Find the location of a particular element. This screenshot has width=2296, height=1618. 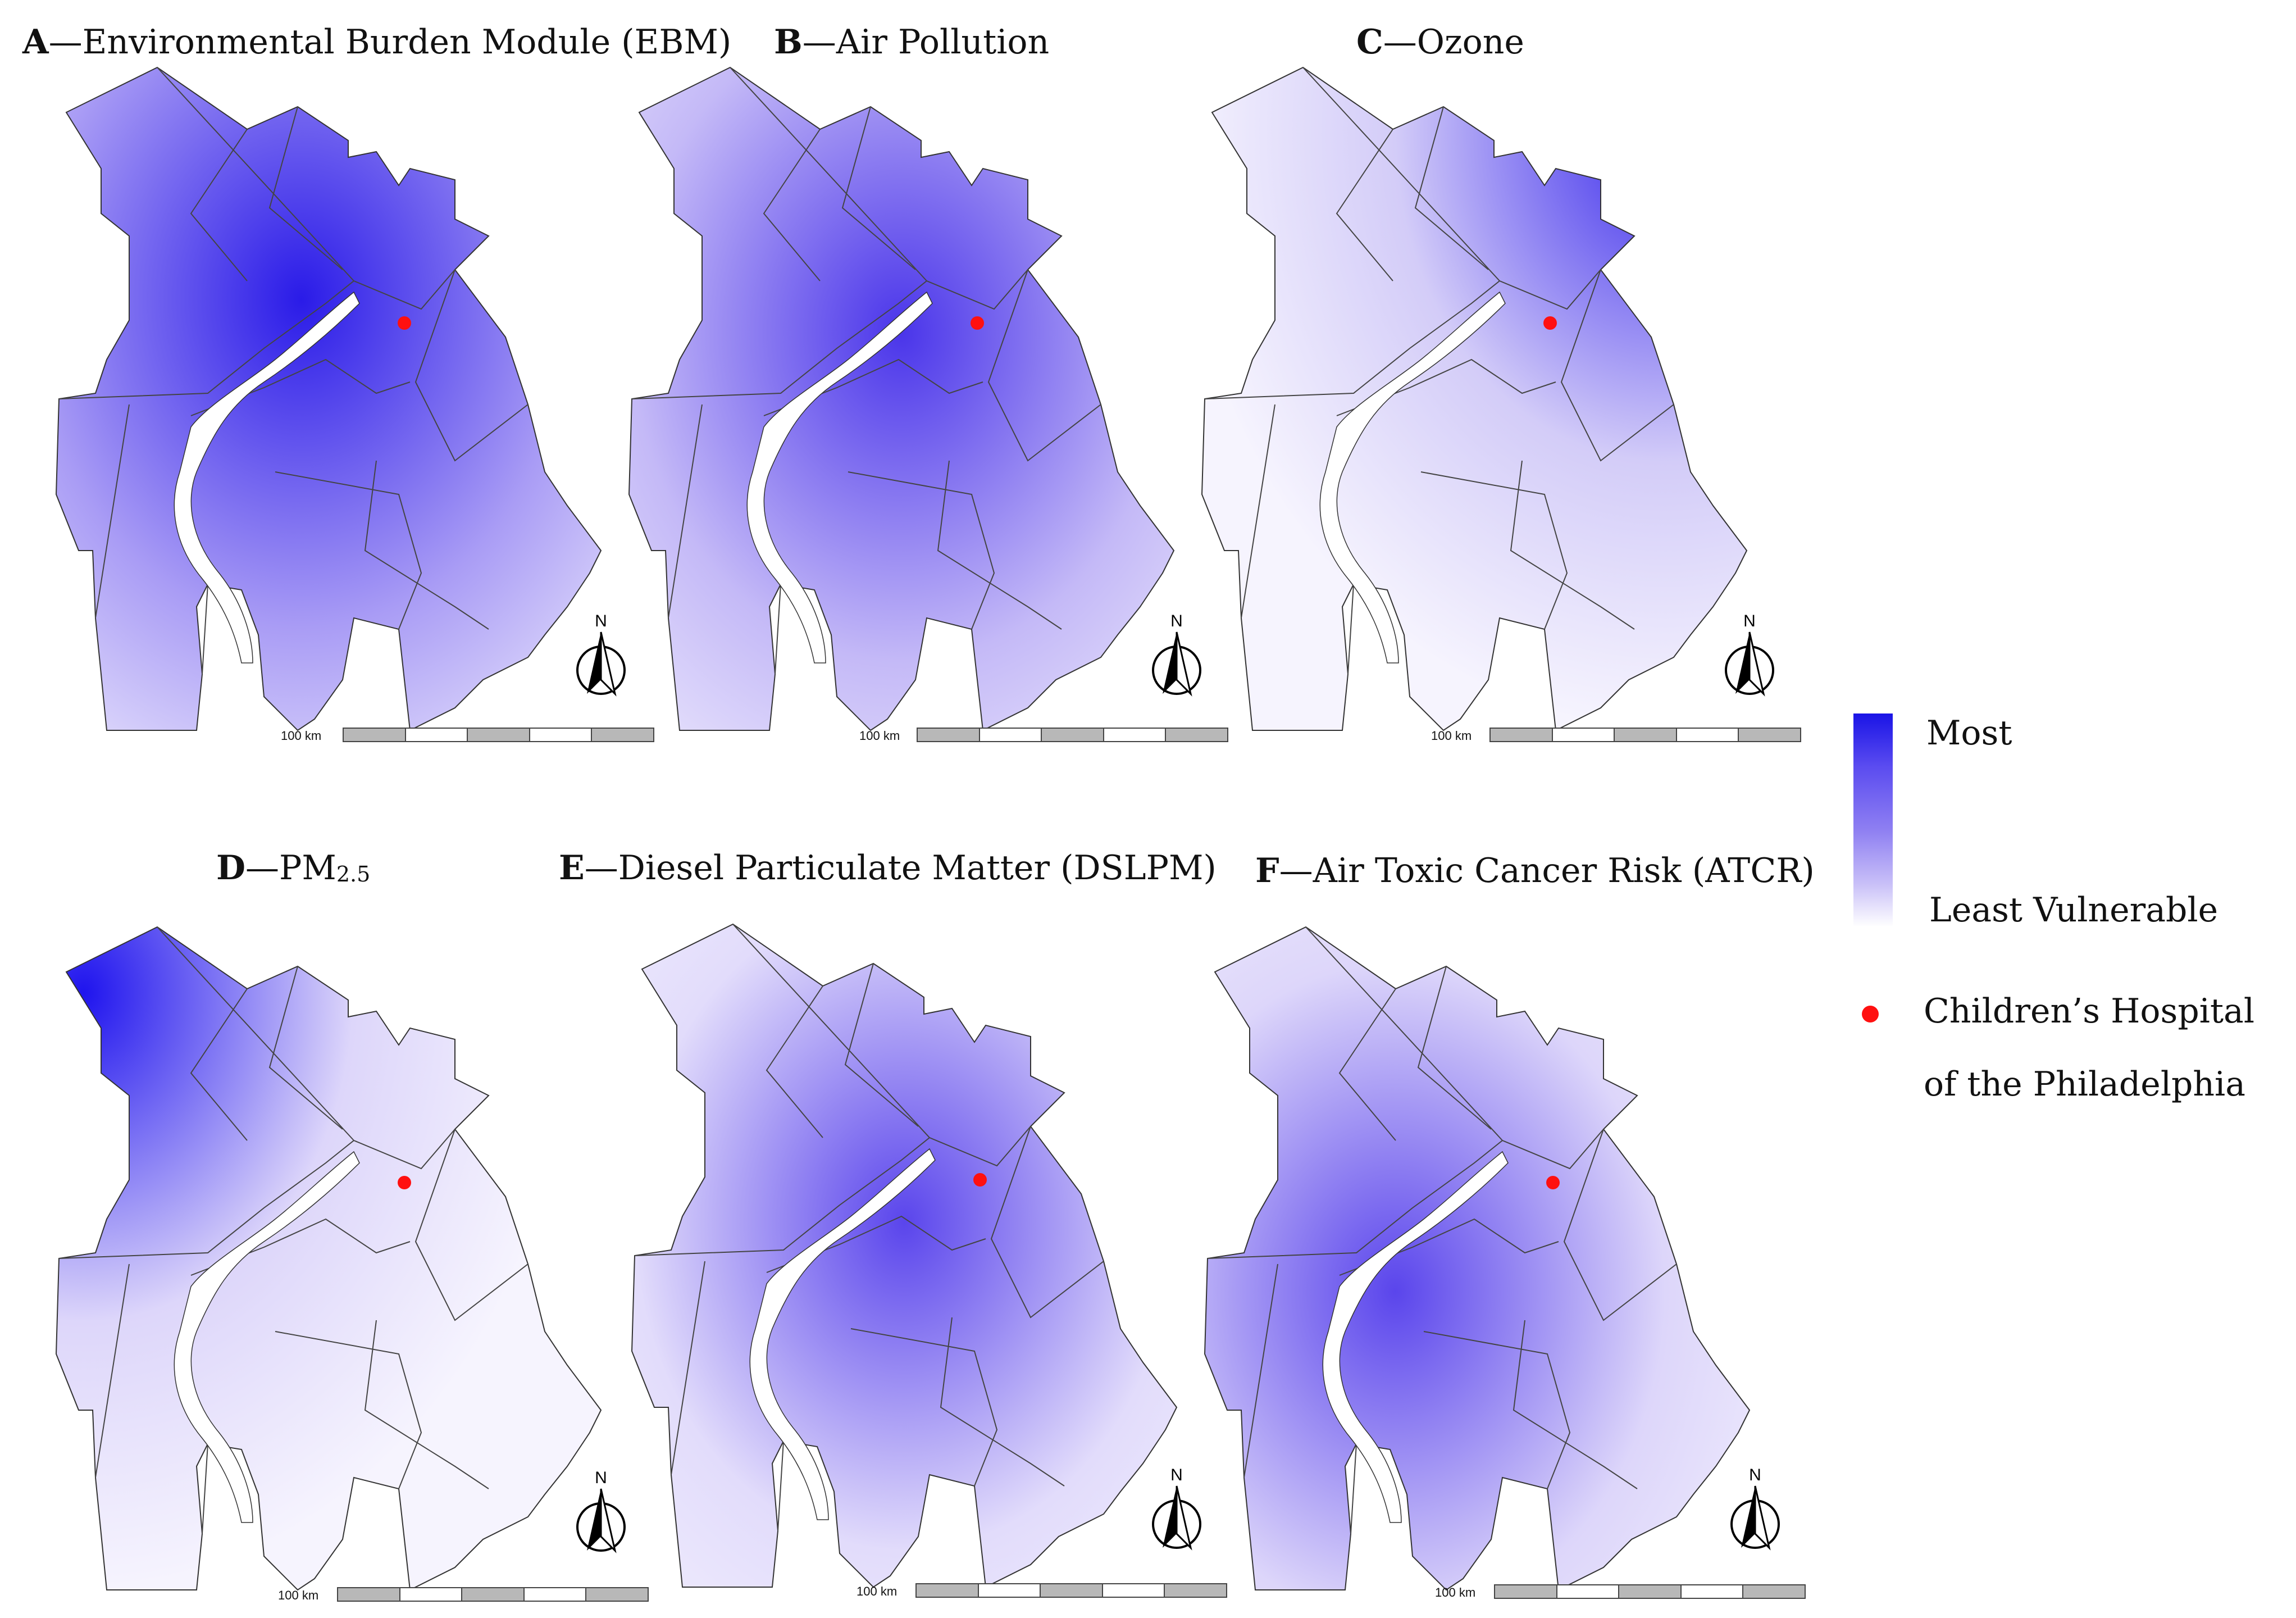

panel-e-scale-label: 100 km is located at coordinates (878, 1591).